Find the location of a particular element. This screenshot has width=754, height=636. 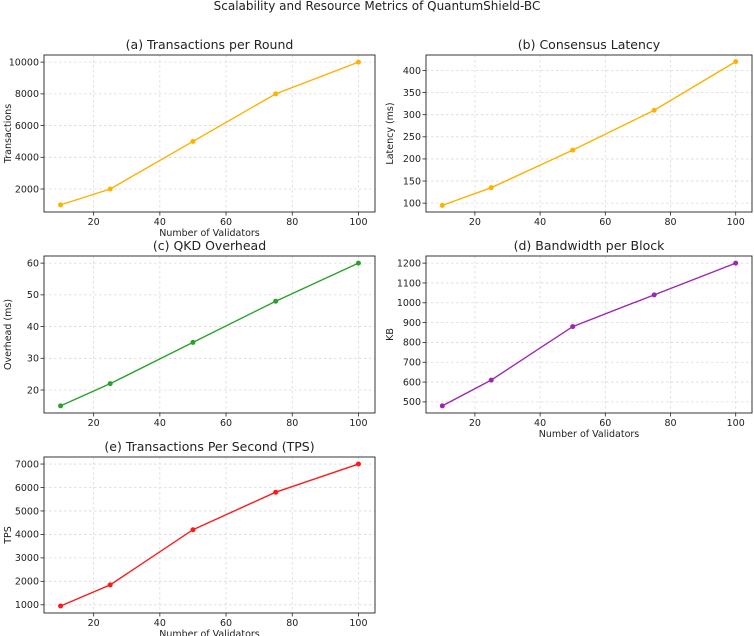

y-tick-label: 700 is located at coordinates (412, 363).